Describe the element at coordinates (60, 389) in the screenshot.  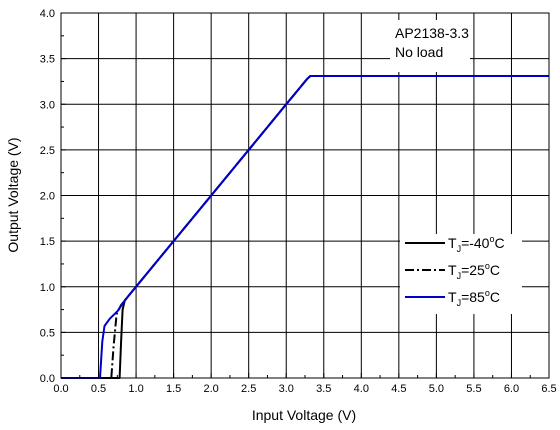
I see `x-tick-label: 0.0` at that location.